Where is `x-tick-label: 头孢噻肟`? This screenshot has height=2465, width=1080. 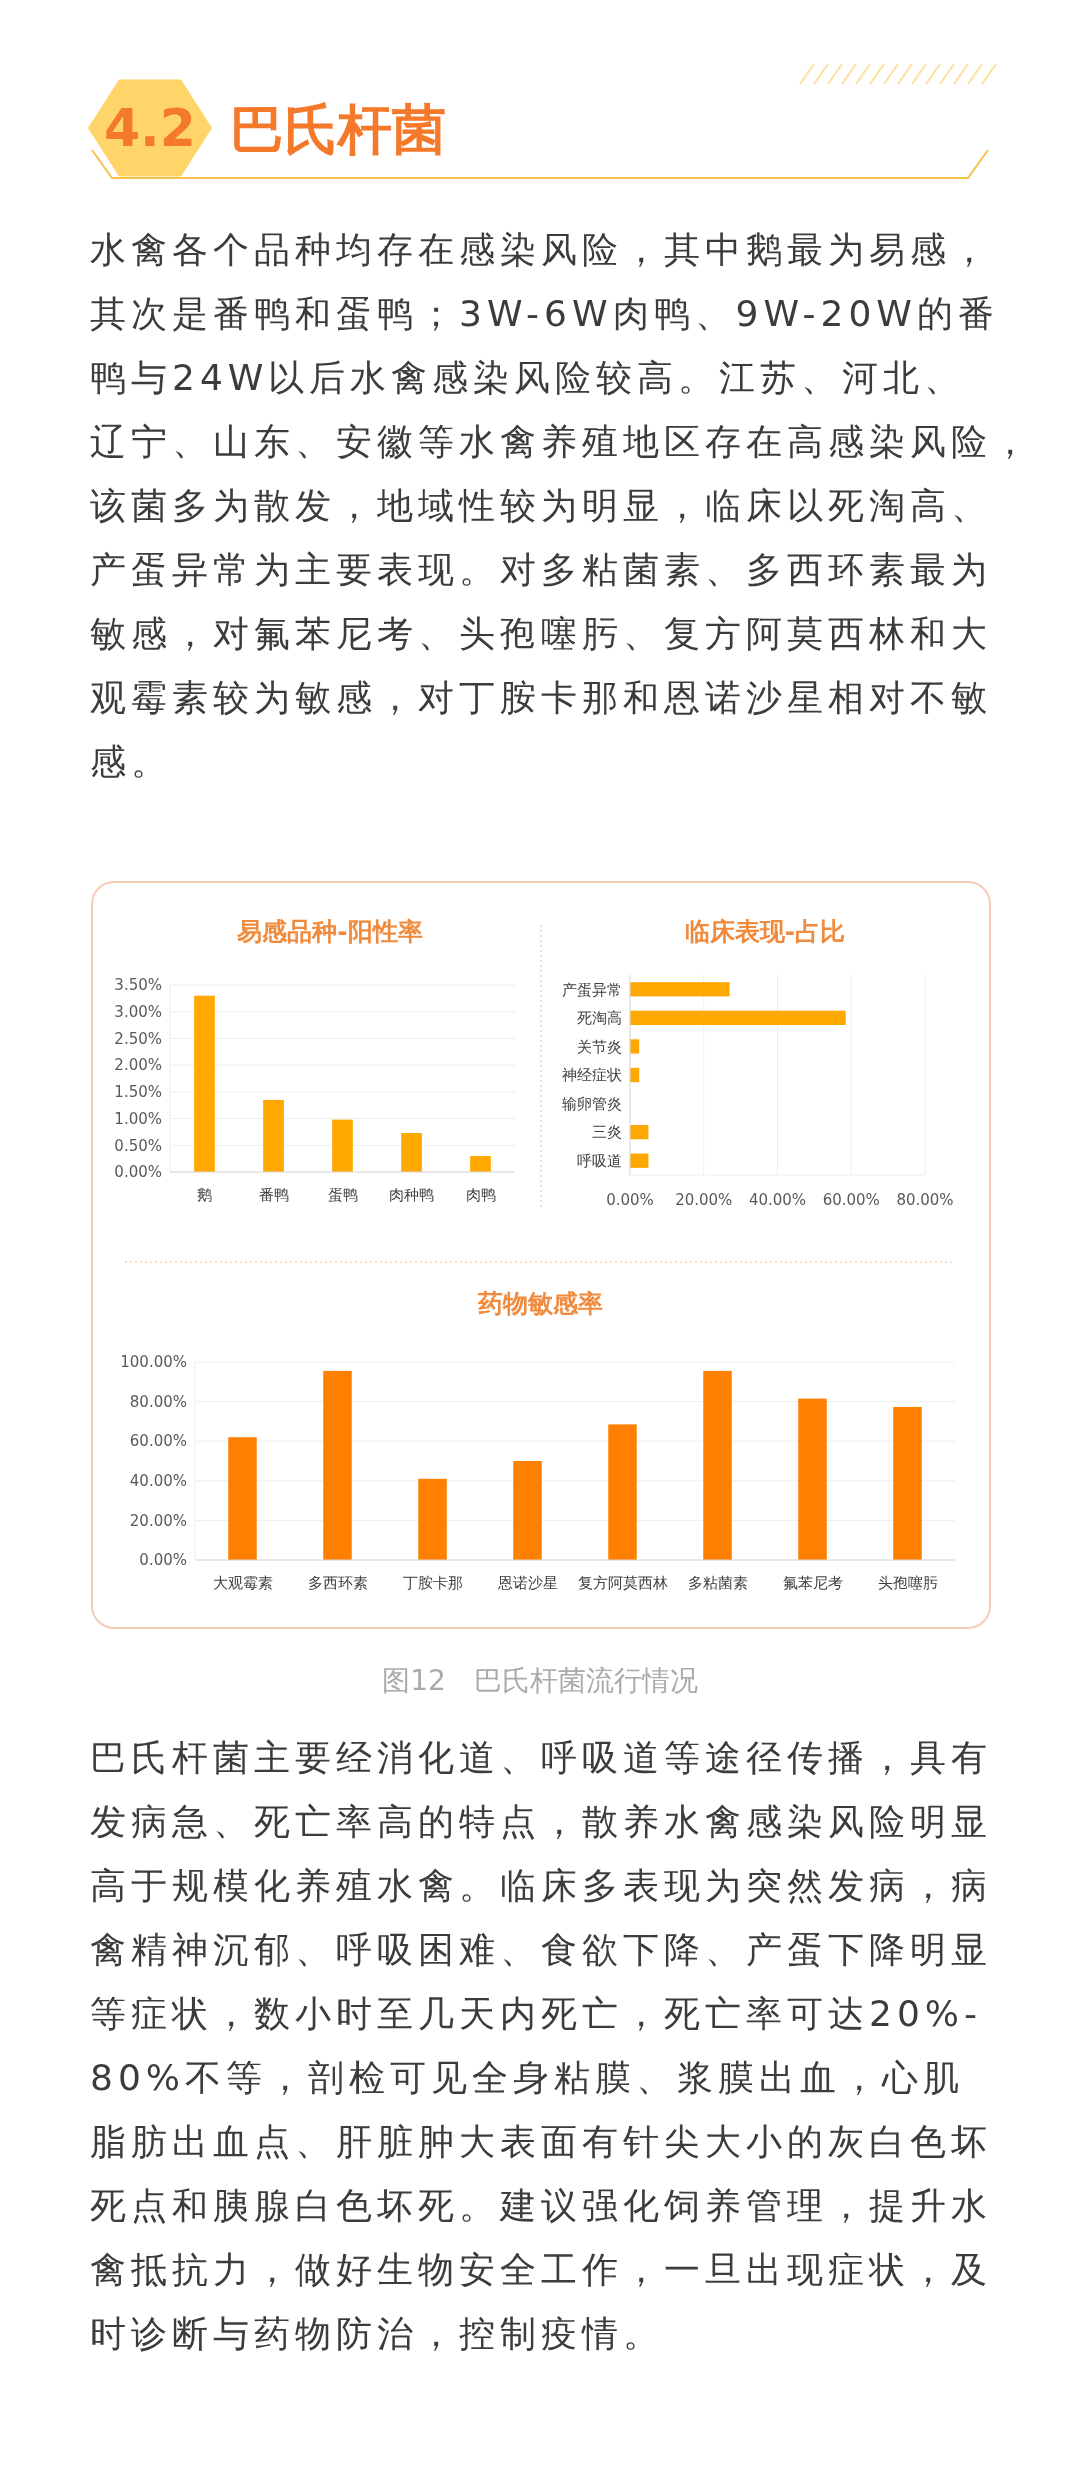 x-tick-label: 头孢噻肟 is located at coordinates (907, 1583).